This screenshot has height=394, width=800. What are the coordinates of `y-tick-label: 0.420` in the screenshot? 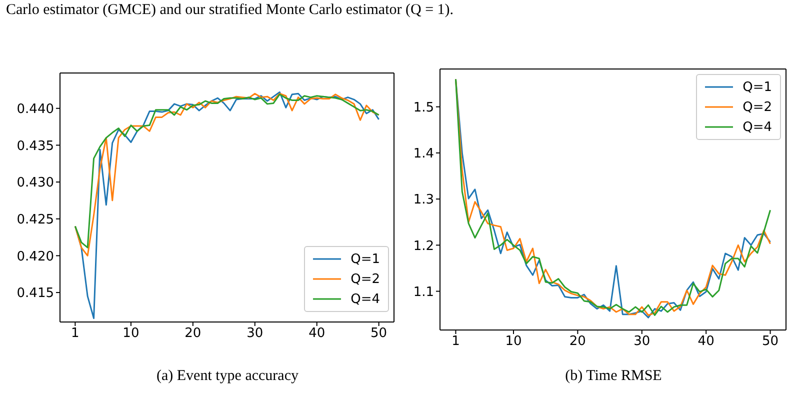 It's located at (35, 256).